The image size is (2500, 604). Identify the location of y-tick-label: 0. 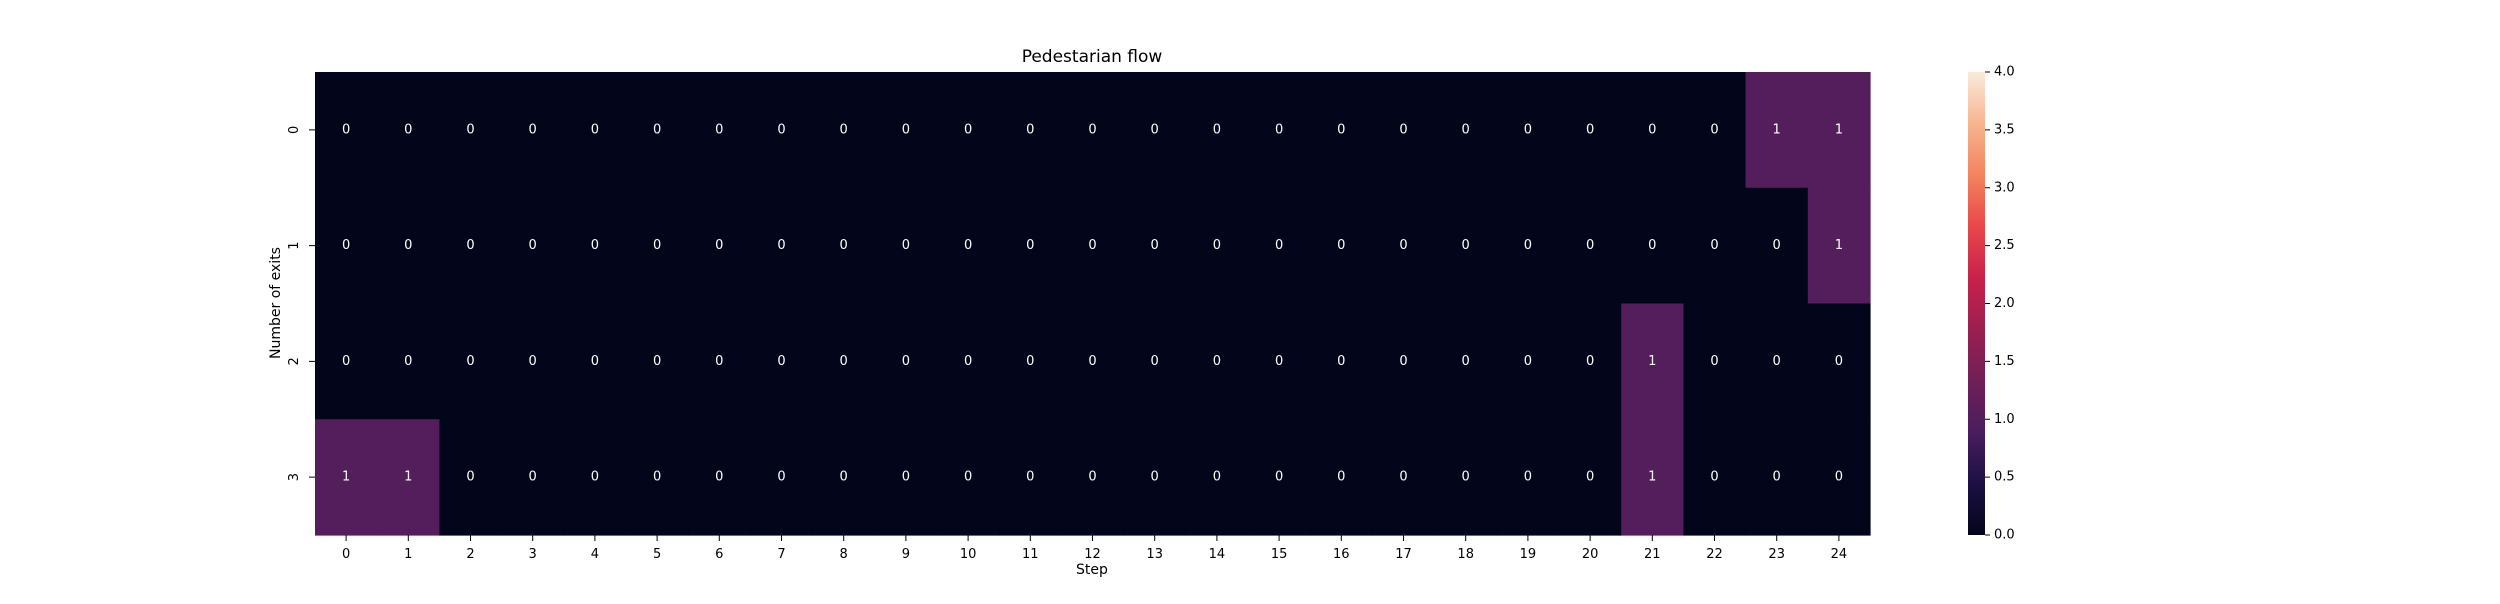
(294, 130).